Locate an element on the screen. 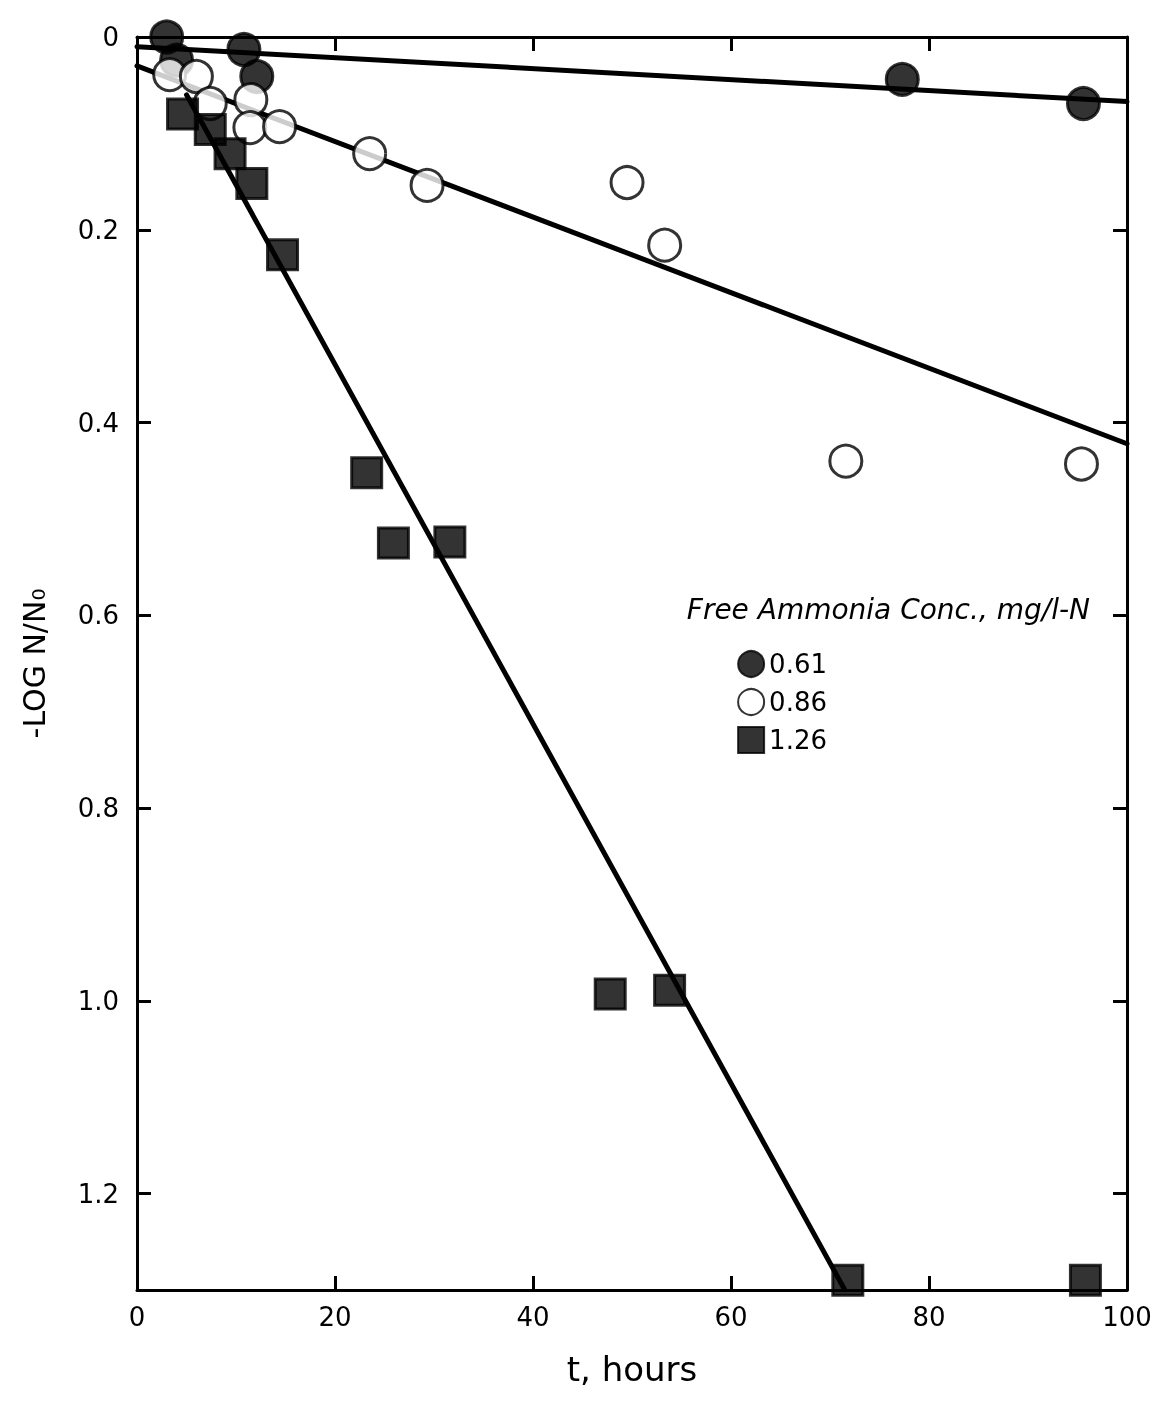 The image size is (1162, 1405). x-tick-label: 40 is located at coordinates (533, 1317).